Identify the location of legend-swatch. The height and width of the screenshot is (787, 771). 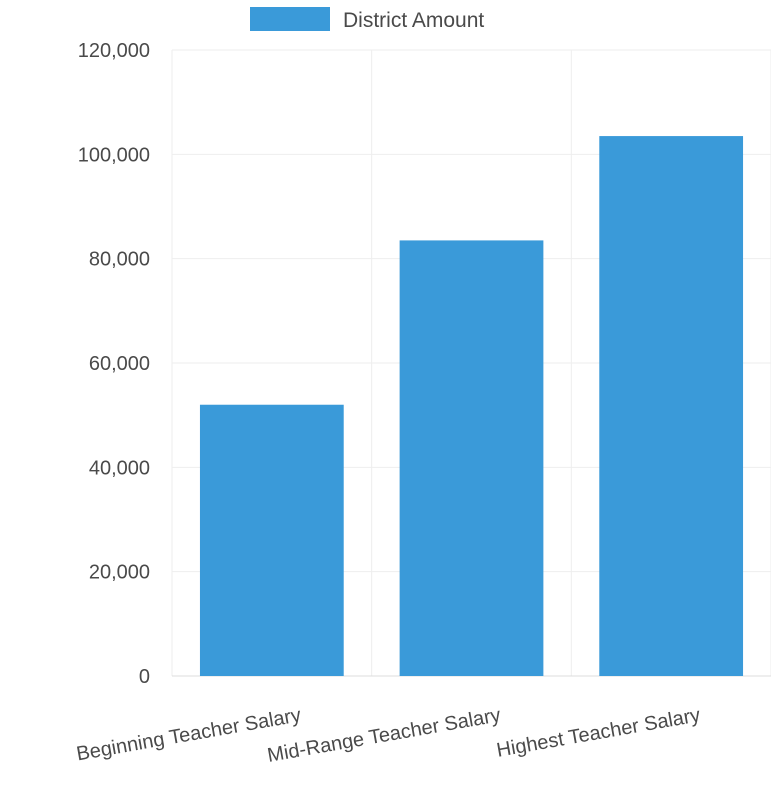
(290, 19).